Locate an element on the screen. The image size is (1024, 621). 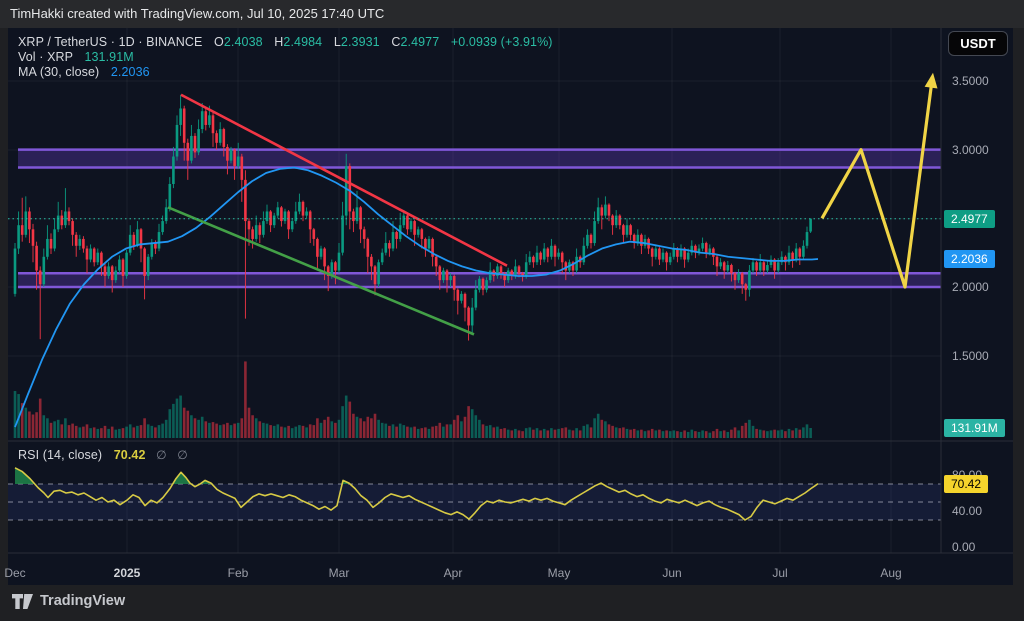
axis-label: 3.0000 is located at coordinates (970, 150).